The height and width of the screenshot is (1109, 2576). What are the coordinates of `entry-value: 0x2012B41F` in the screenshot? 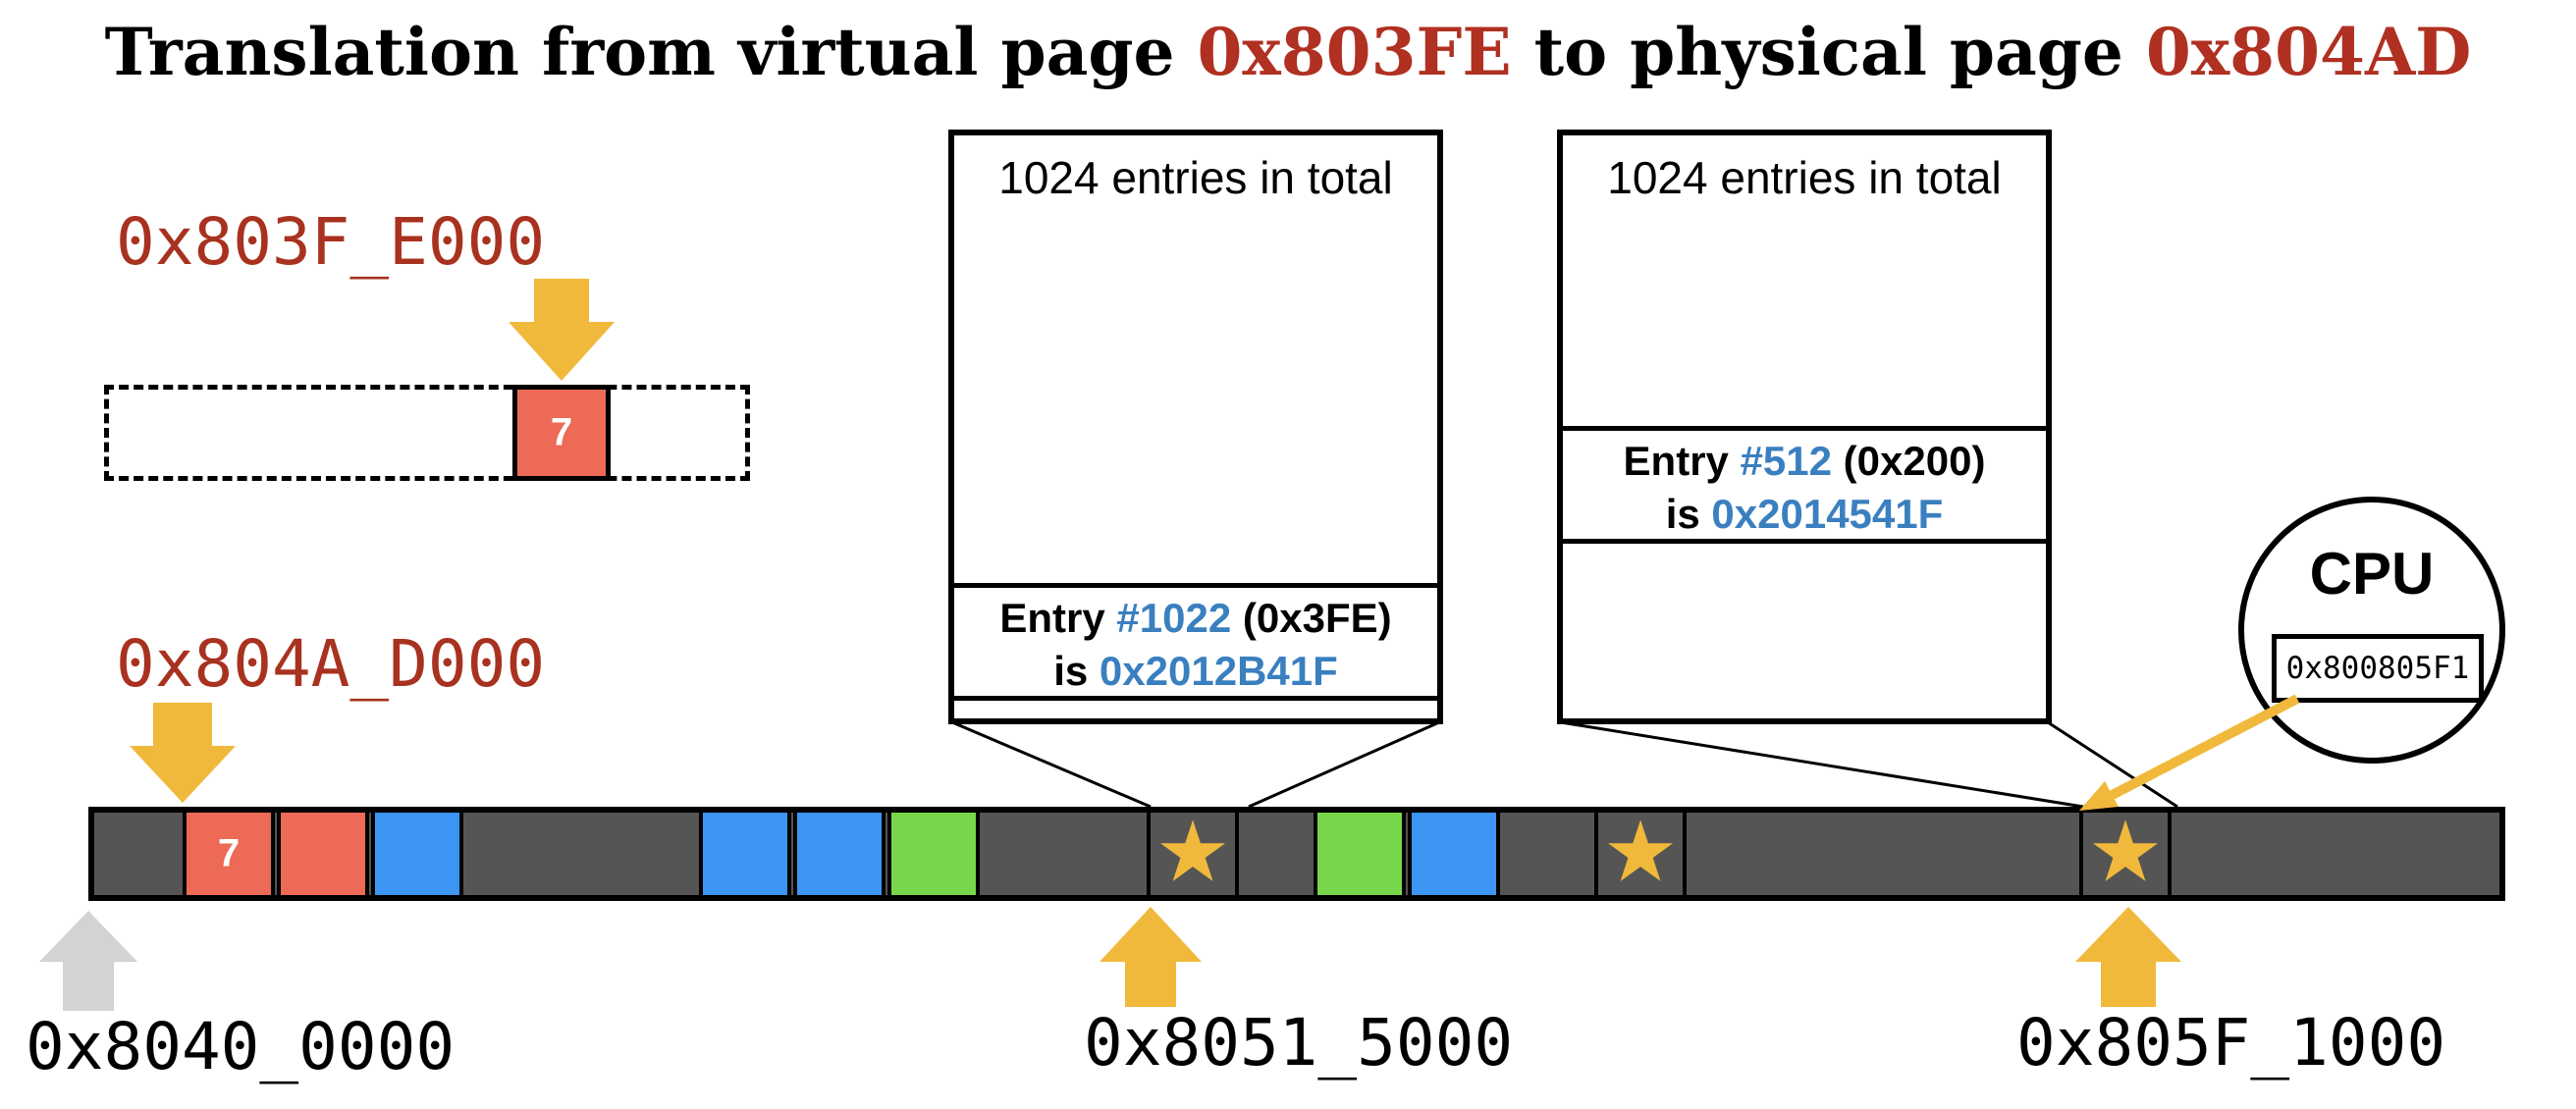 It's located at (1218, 671).